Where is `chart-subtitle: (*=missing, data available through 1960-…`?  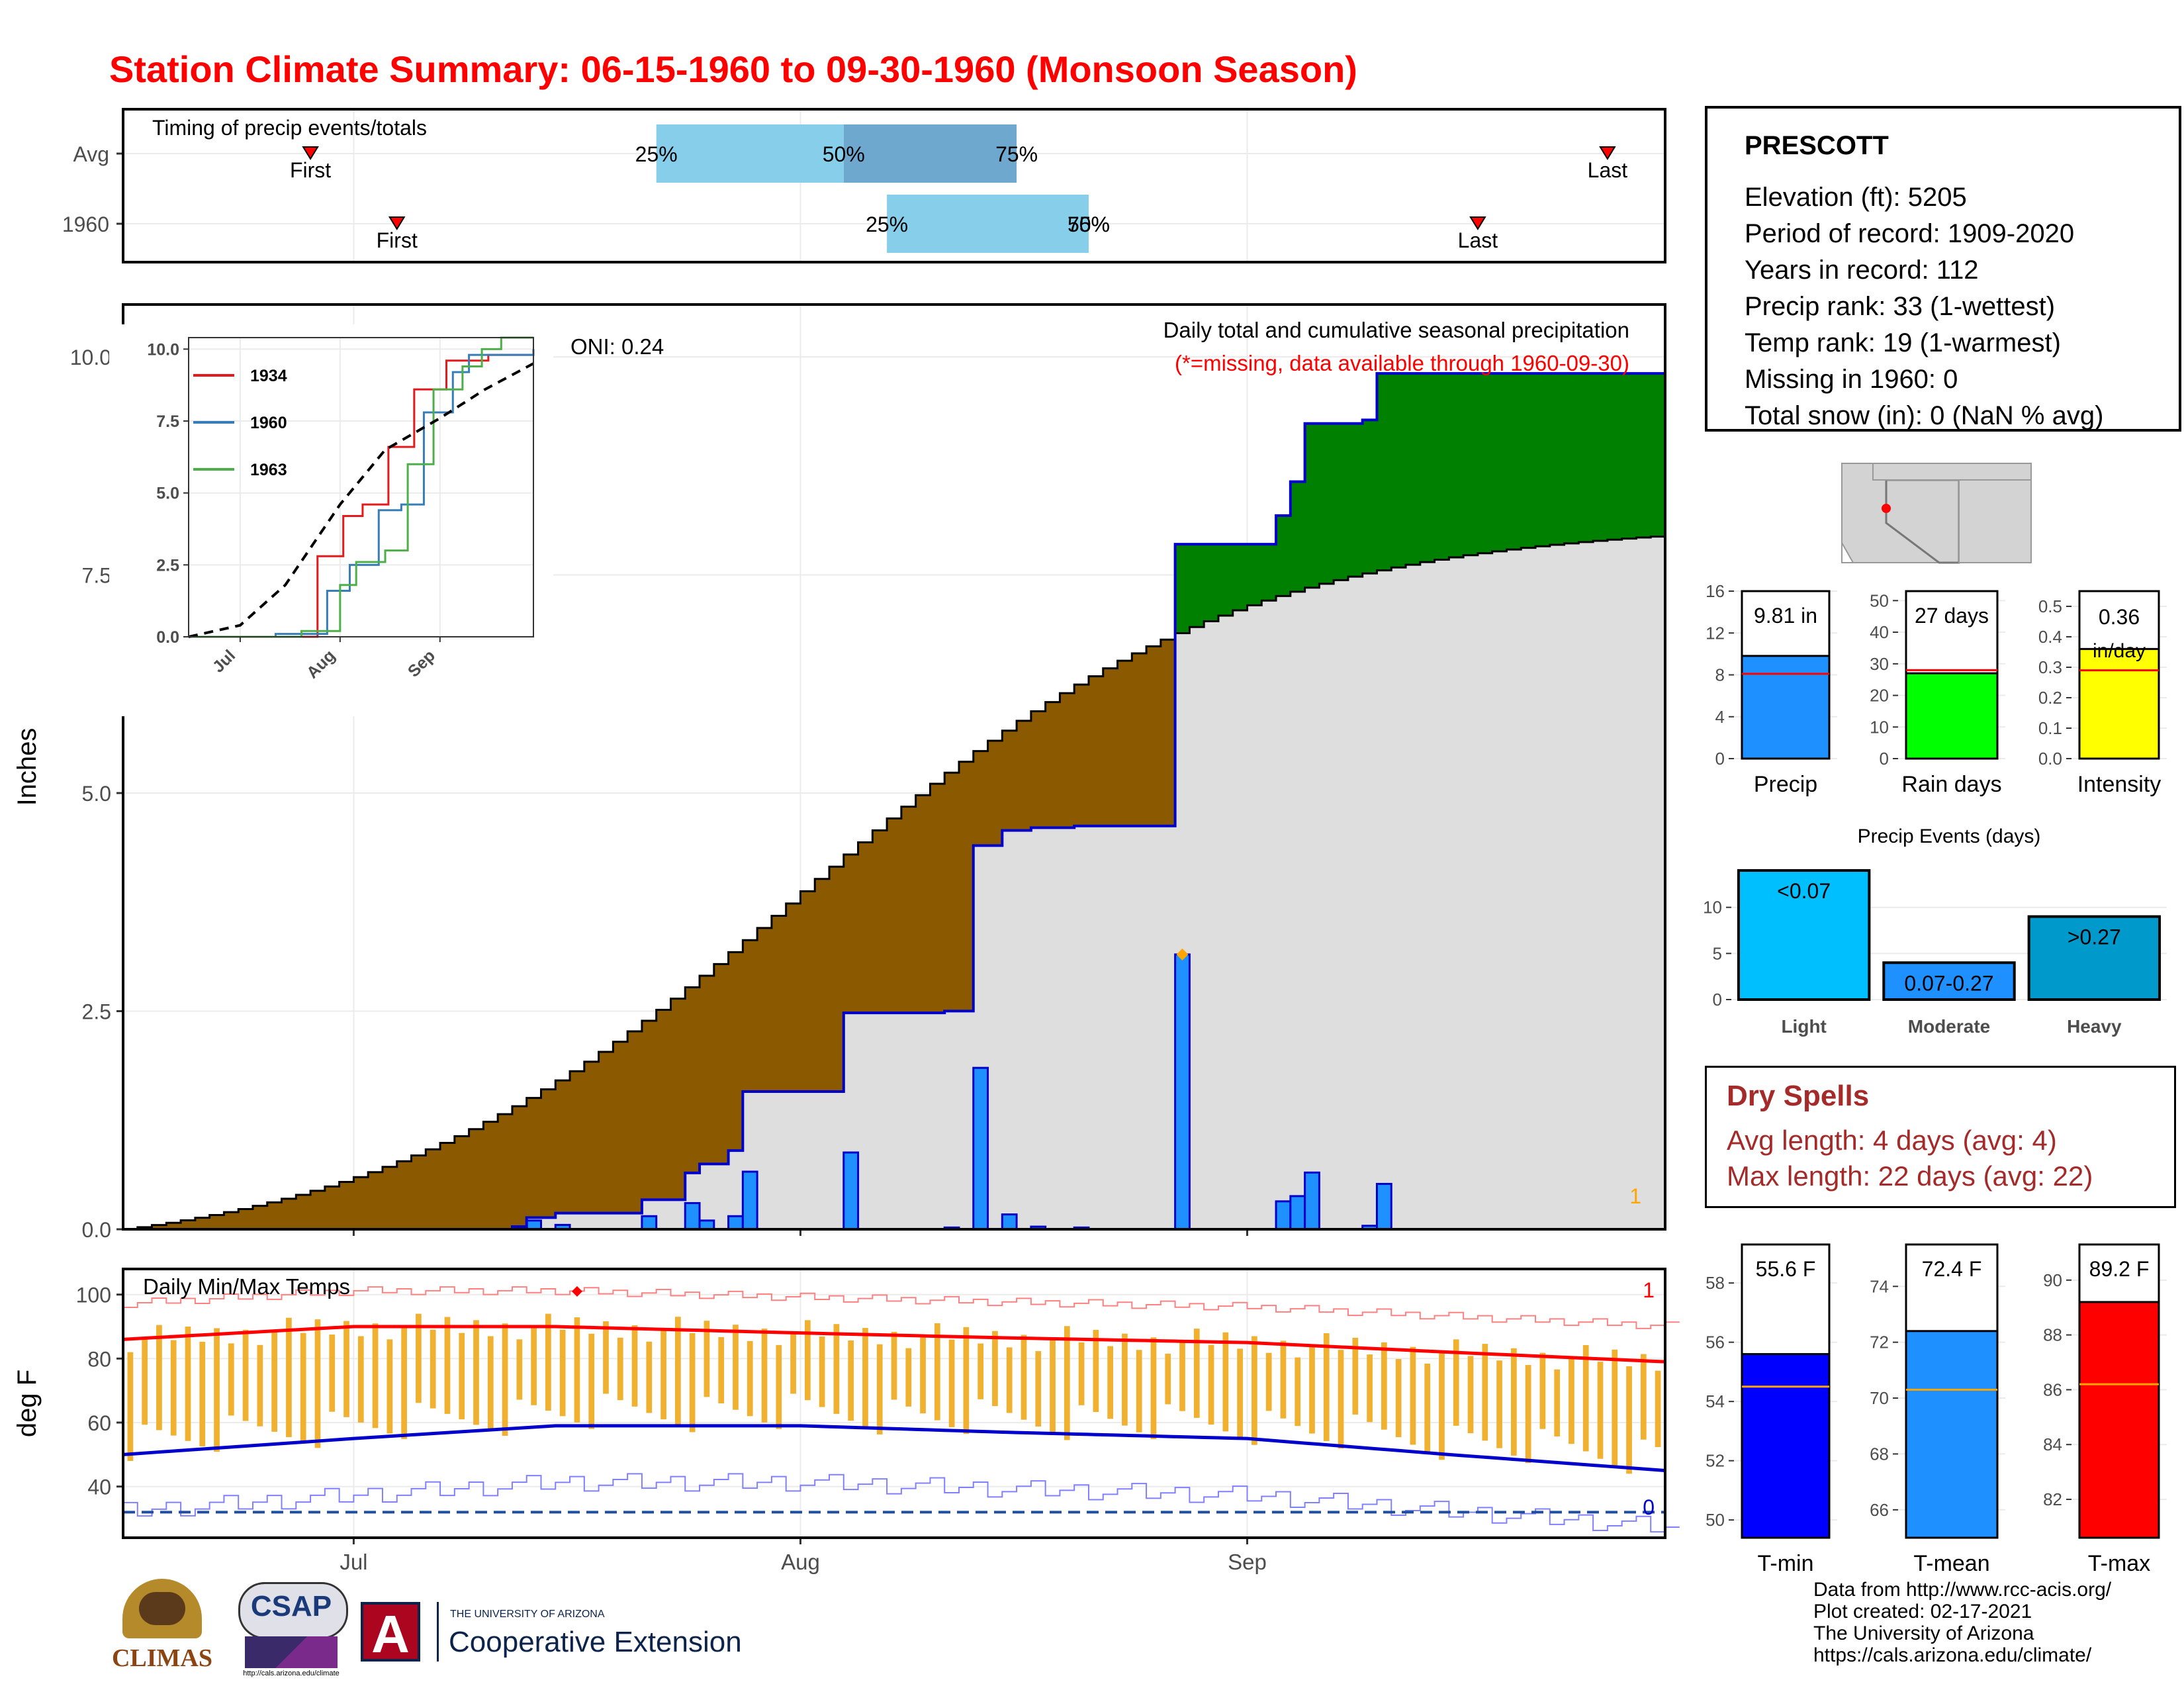 chart-subtitle: (*=missing, data available through 1960-… is located at coordinates (1402, 363).